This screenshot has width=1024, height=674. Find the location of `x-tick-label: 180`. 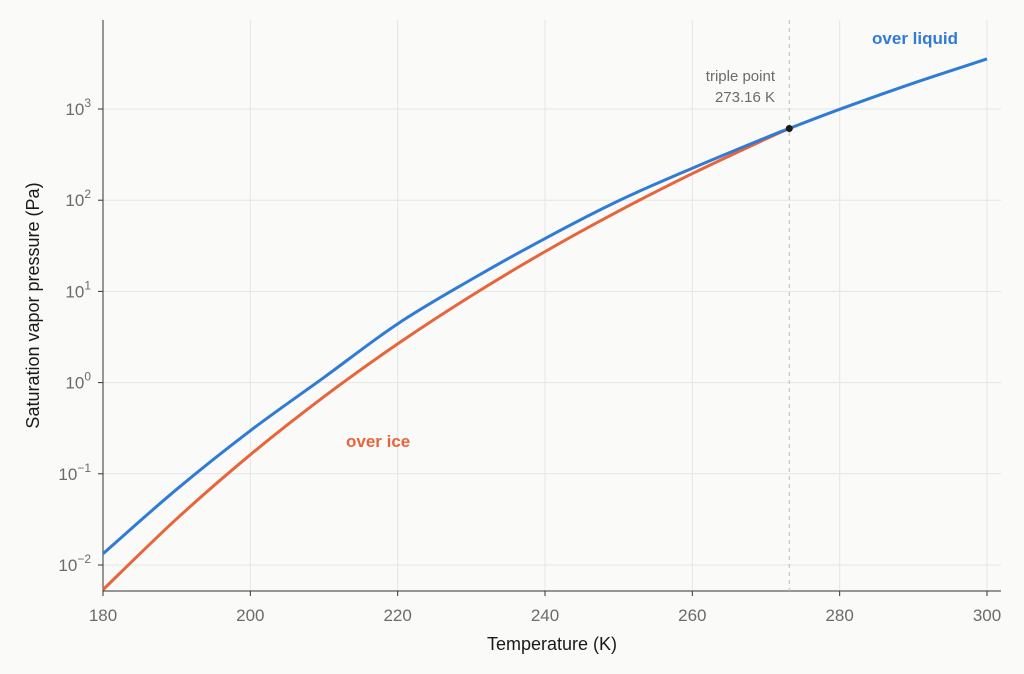

x-tick-label: 180 is located at coordinates (103, 615).